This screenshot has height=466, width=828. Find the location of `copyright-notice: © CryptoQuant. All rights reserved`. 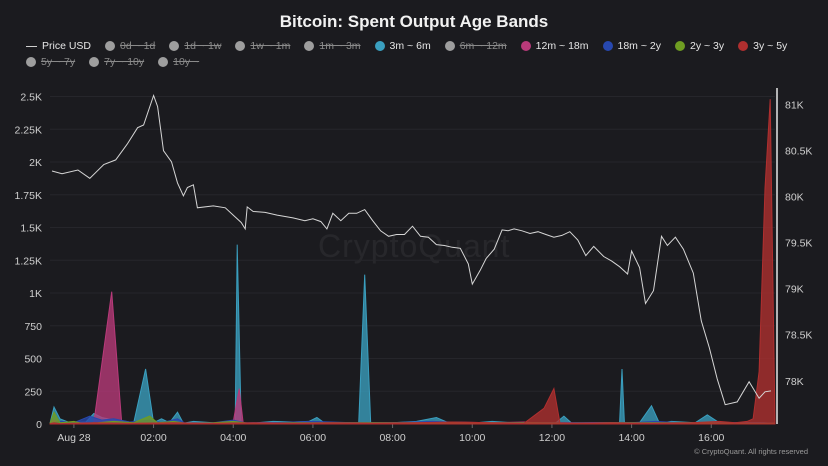

copyright-notice: © CryptoQuant. All rights reserved is located at coordinates (751, 451).